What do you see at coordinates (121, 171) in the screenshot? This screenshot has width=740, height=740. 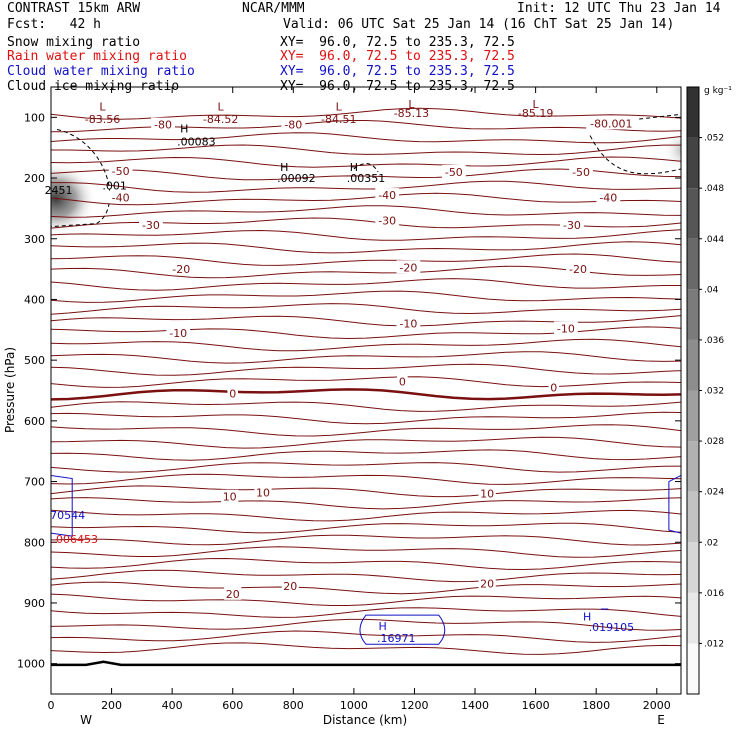 I see `isotherm-label-3: -50` at bounding box center [121, 171].